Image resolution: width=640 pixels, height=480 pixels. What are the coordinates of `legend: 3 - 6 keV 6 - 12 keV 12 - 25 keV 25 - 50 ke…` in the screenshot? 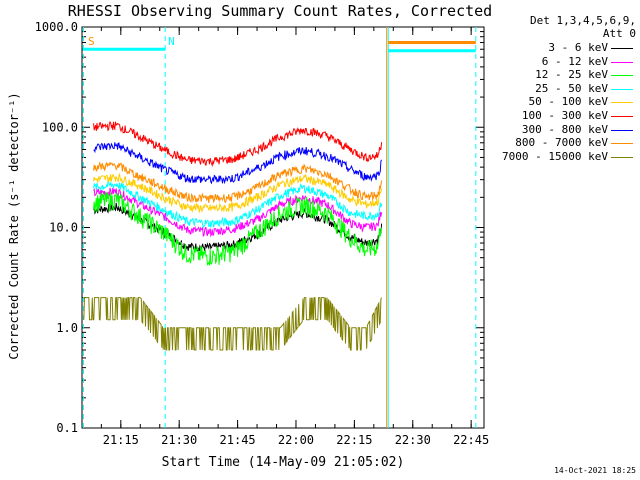 It's located at (553, 102).